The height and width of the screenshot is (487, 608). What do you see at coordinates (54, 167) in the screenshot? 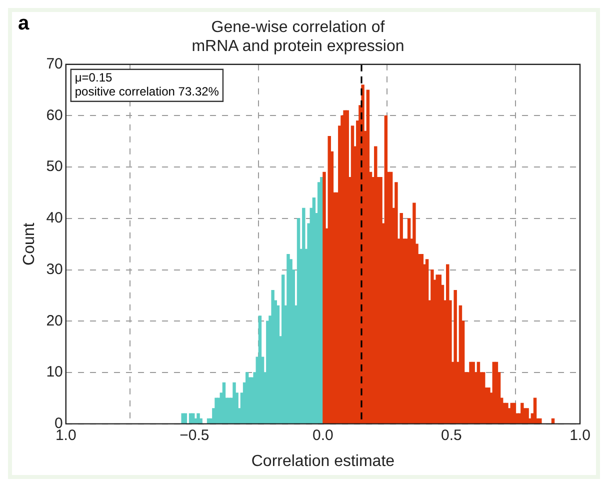
I see `y-tick-label: 50` at bounding box center [54, 167].